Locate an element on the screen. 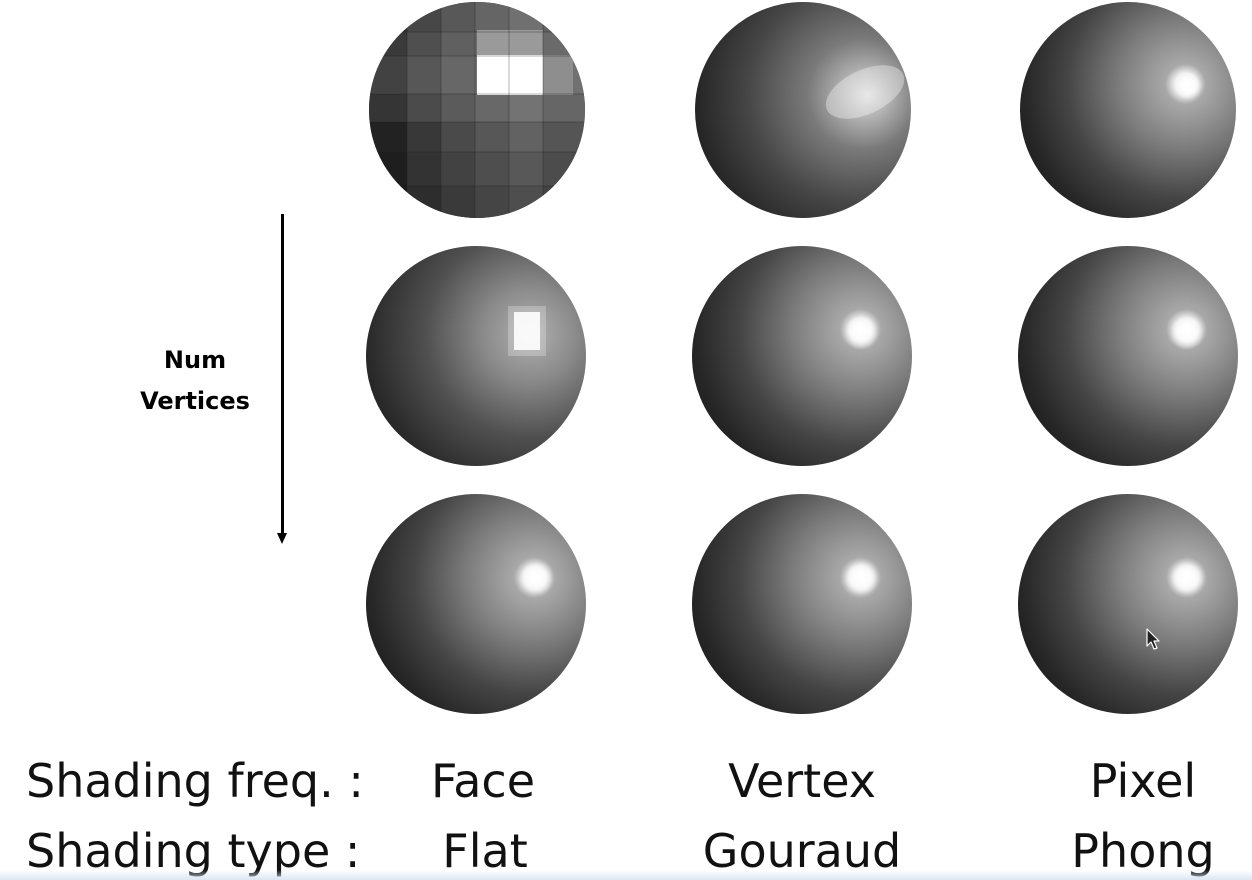 The image size is (1252, 880). shading-type-label: Shading type : is located at coordinates (193, 851).